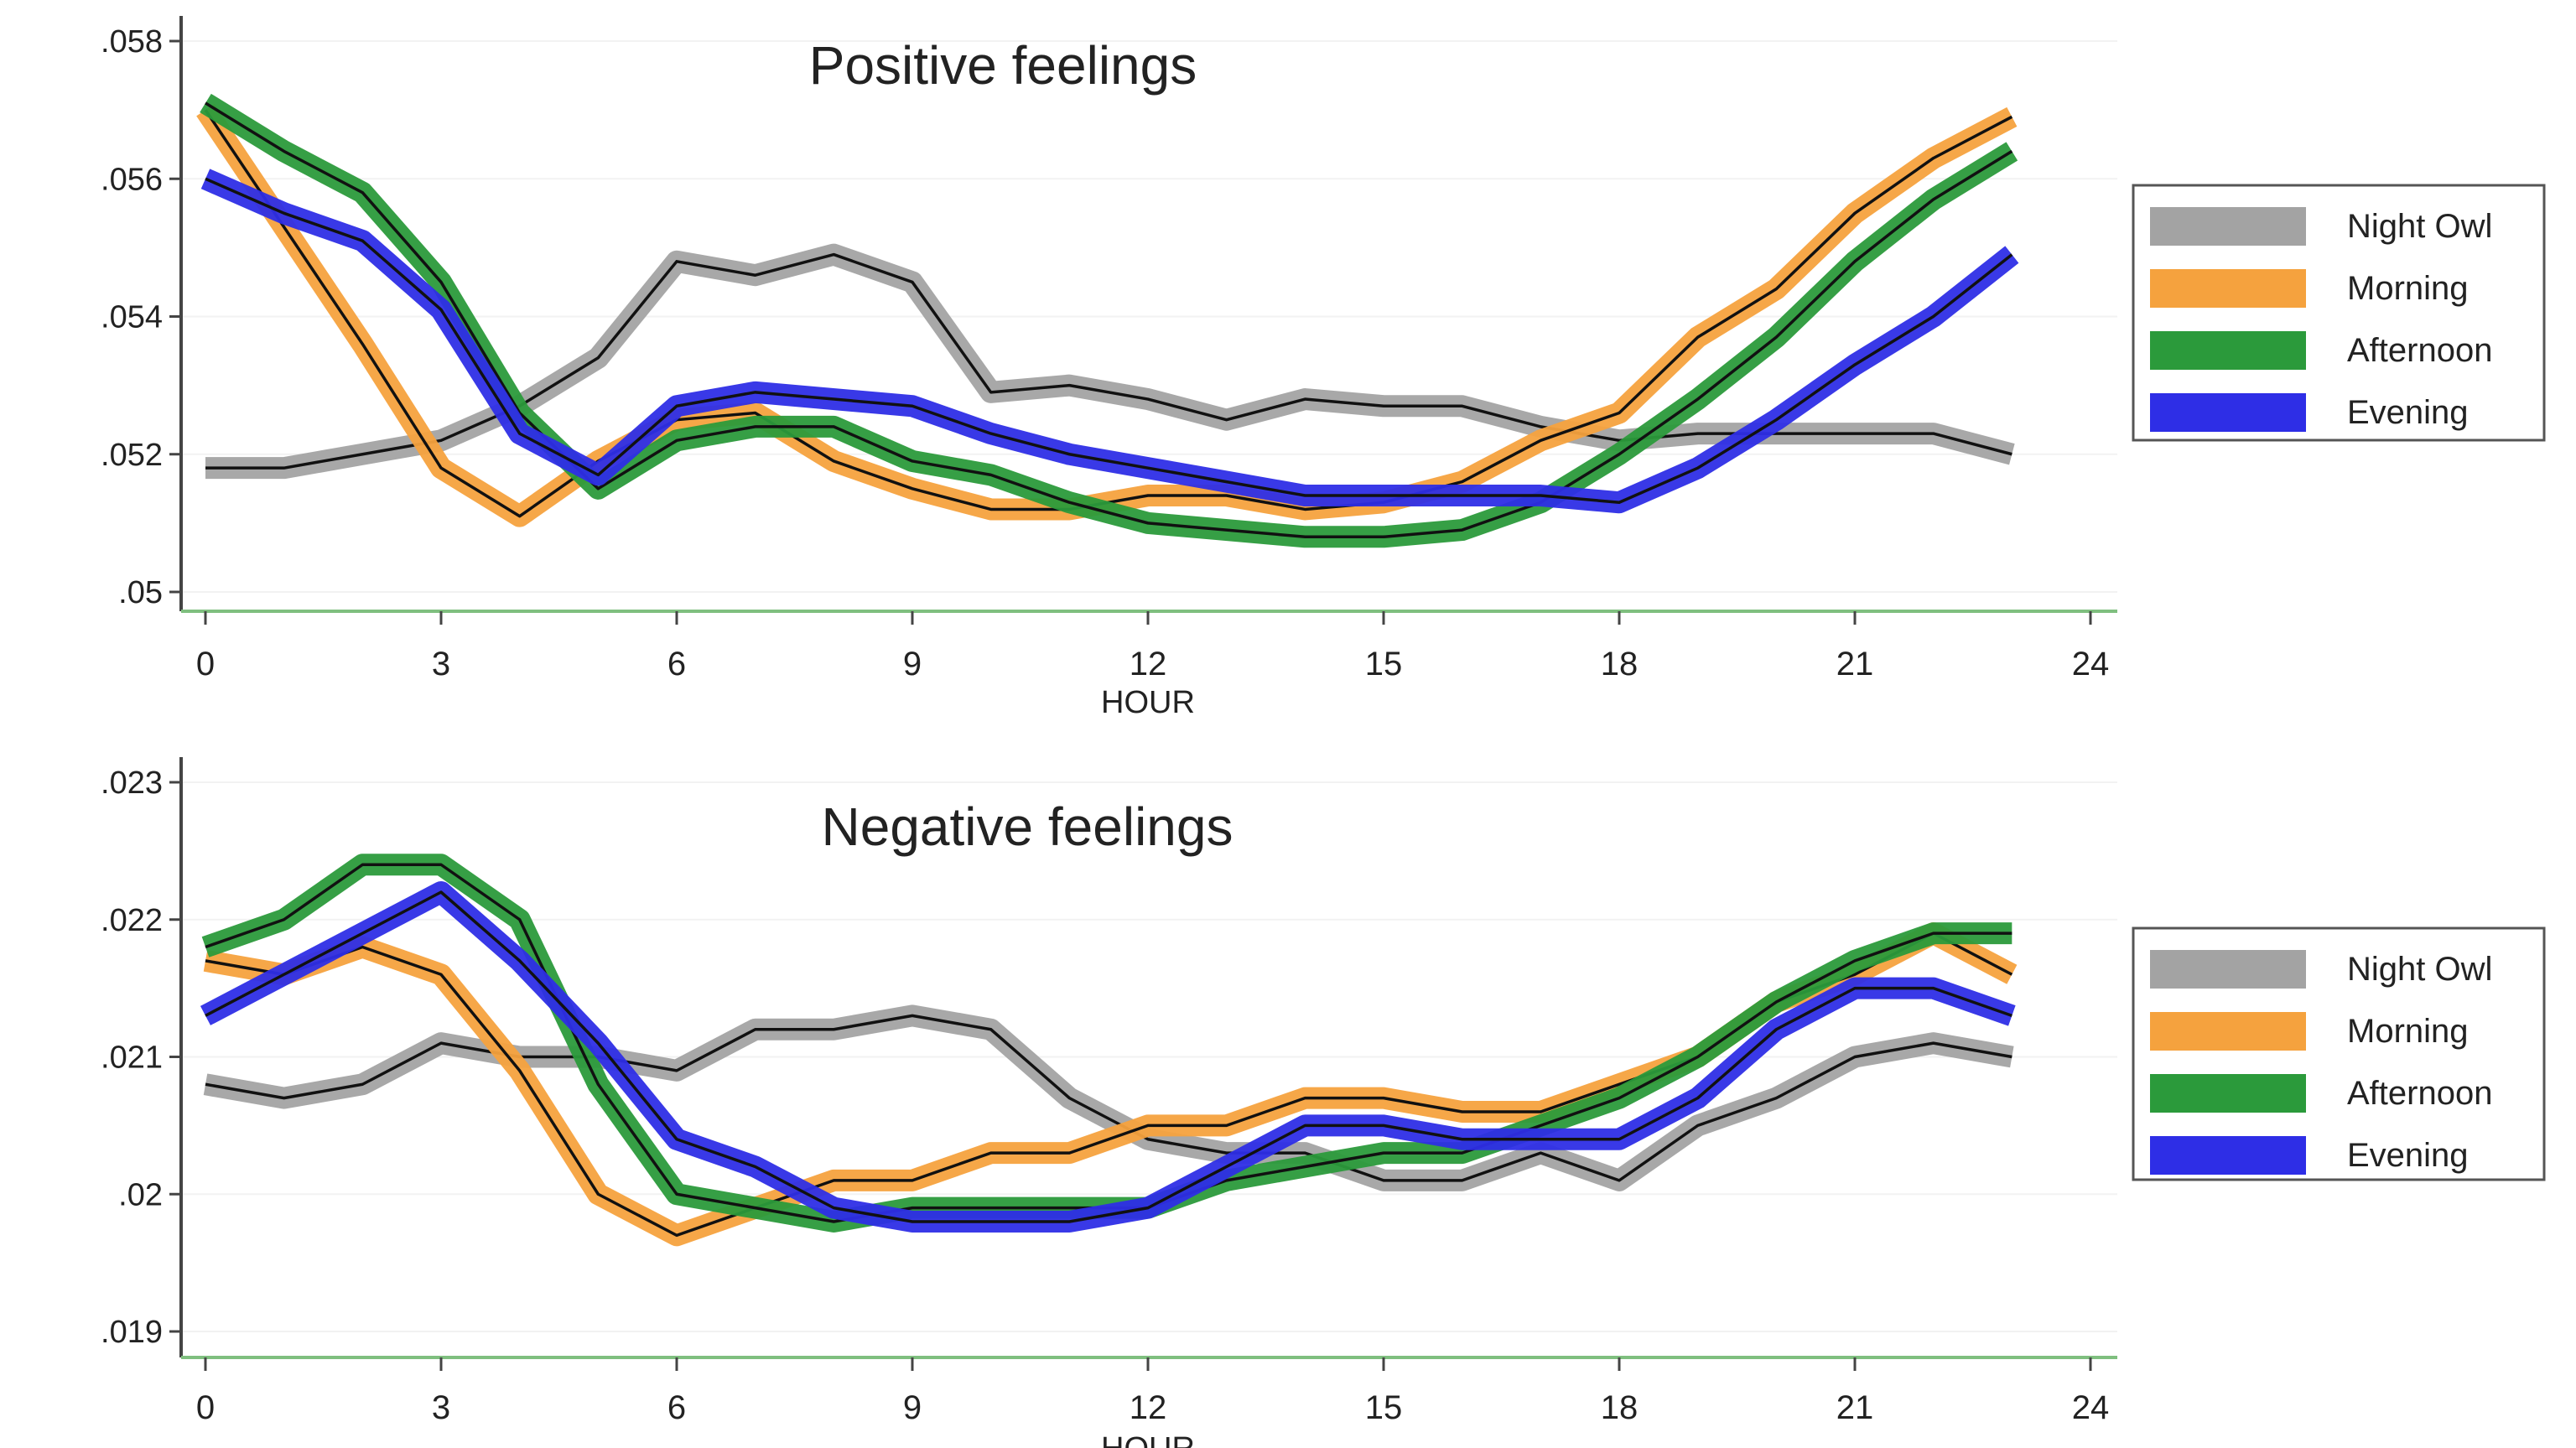 The height and width of the screenshot is (1448, 2576). I want to click on y-tick-label: .019, so click(132, 1332).